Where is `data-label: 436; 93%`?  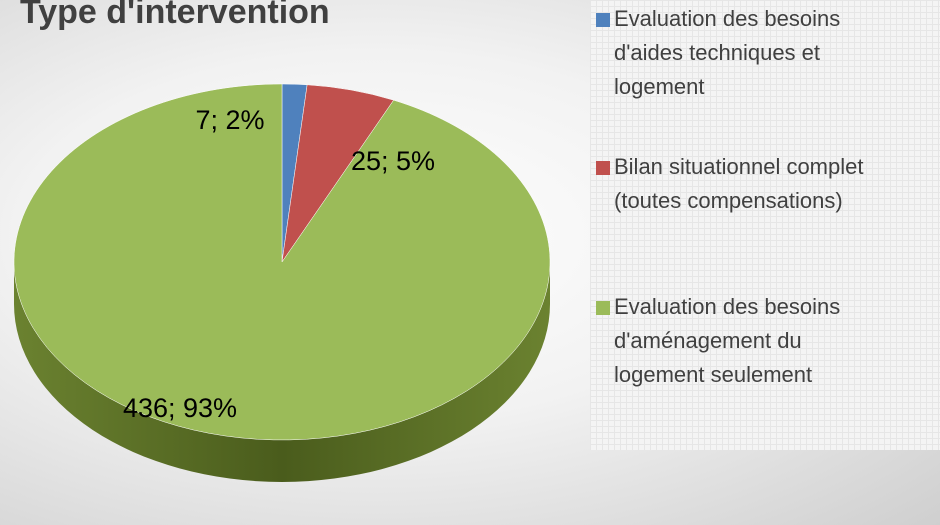 data-label: 436; 93% is located at coordinates (180, 408).